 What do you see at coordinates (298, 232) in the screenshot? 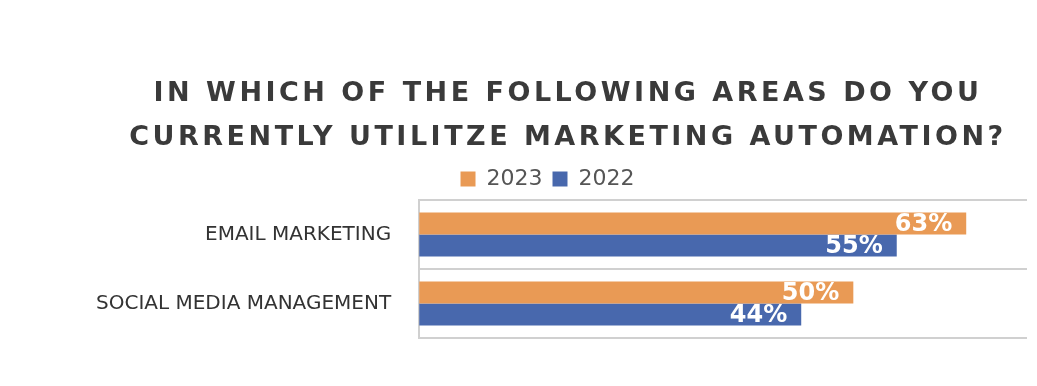
I see `y-tick-label: EMAIL MARKETING` at bounding box center [298, 232].